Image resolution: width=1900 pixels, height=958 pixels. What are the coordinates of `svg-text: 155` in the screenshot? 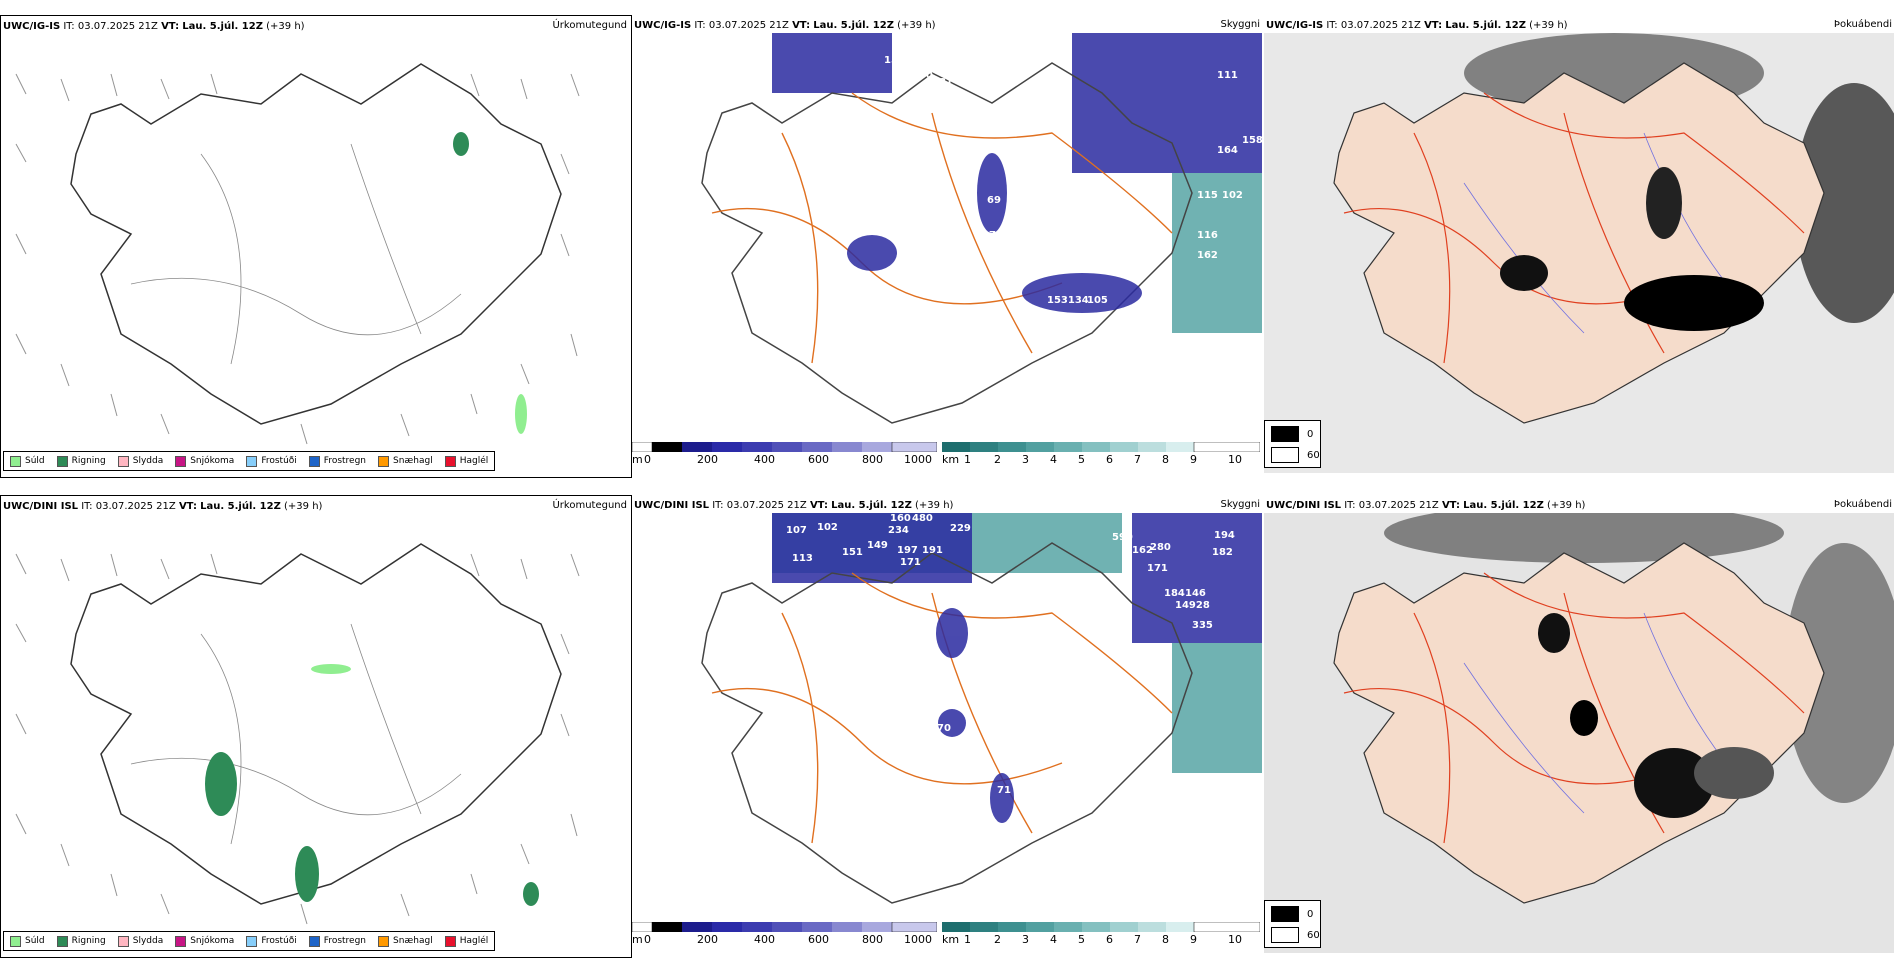 It's located at (894, 60).